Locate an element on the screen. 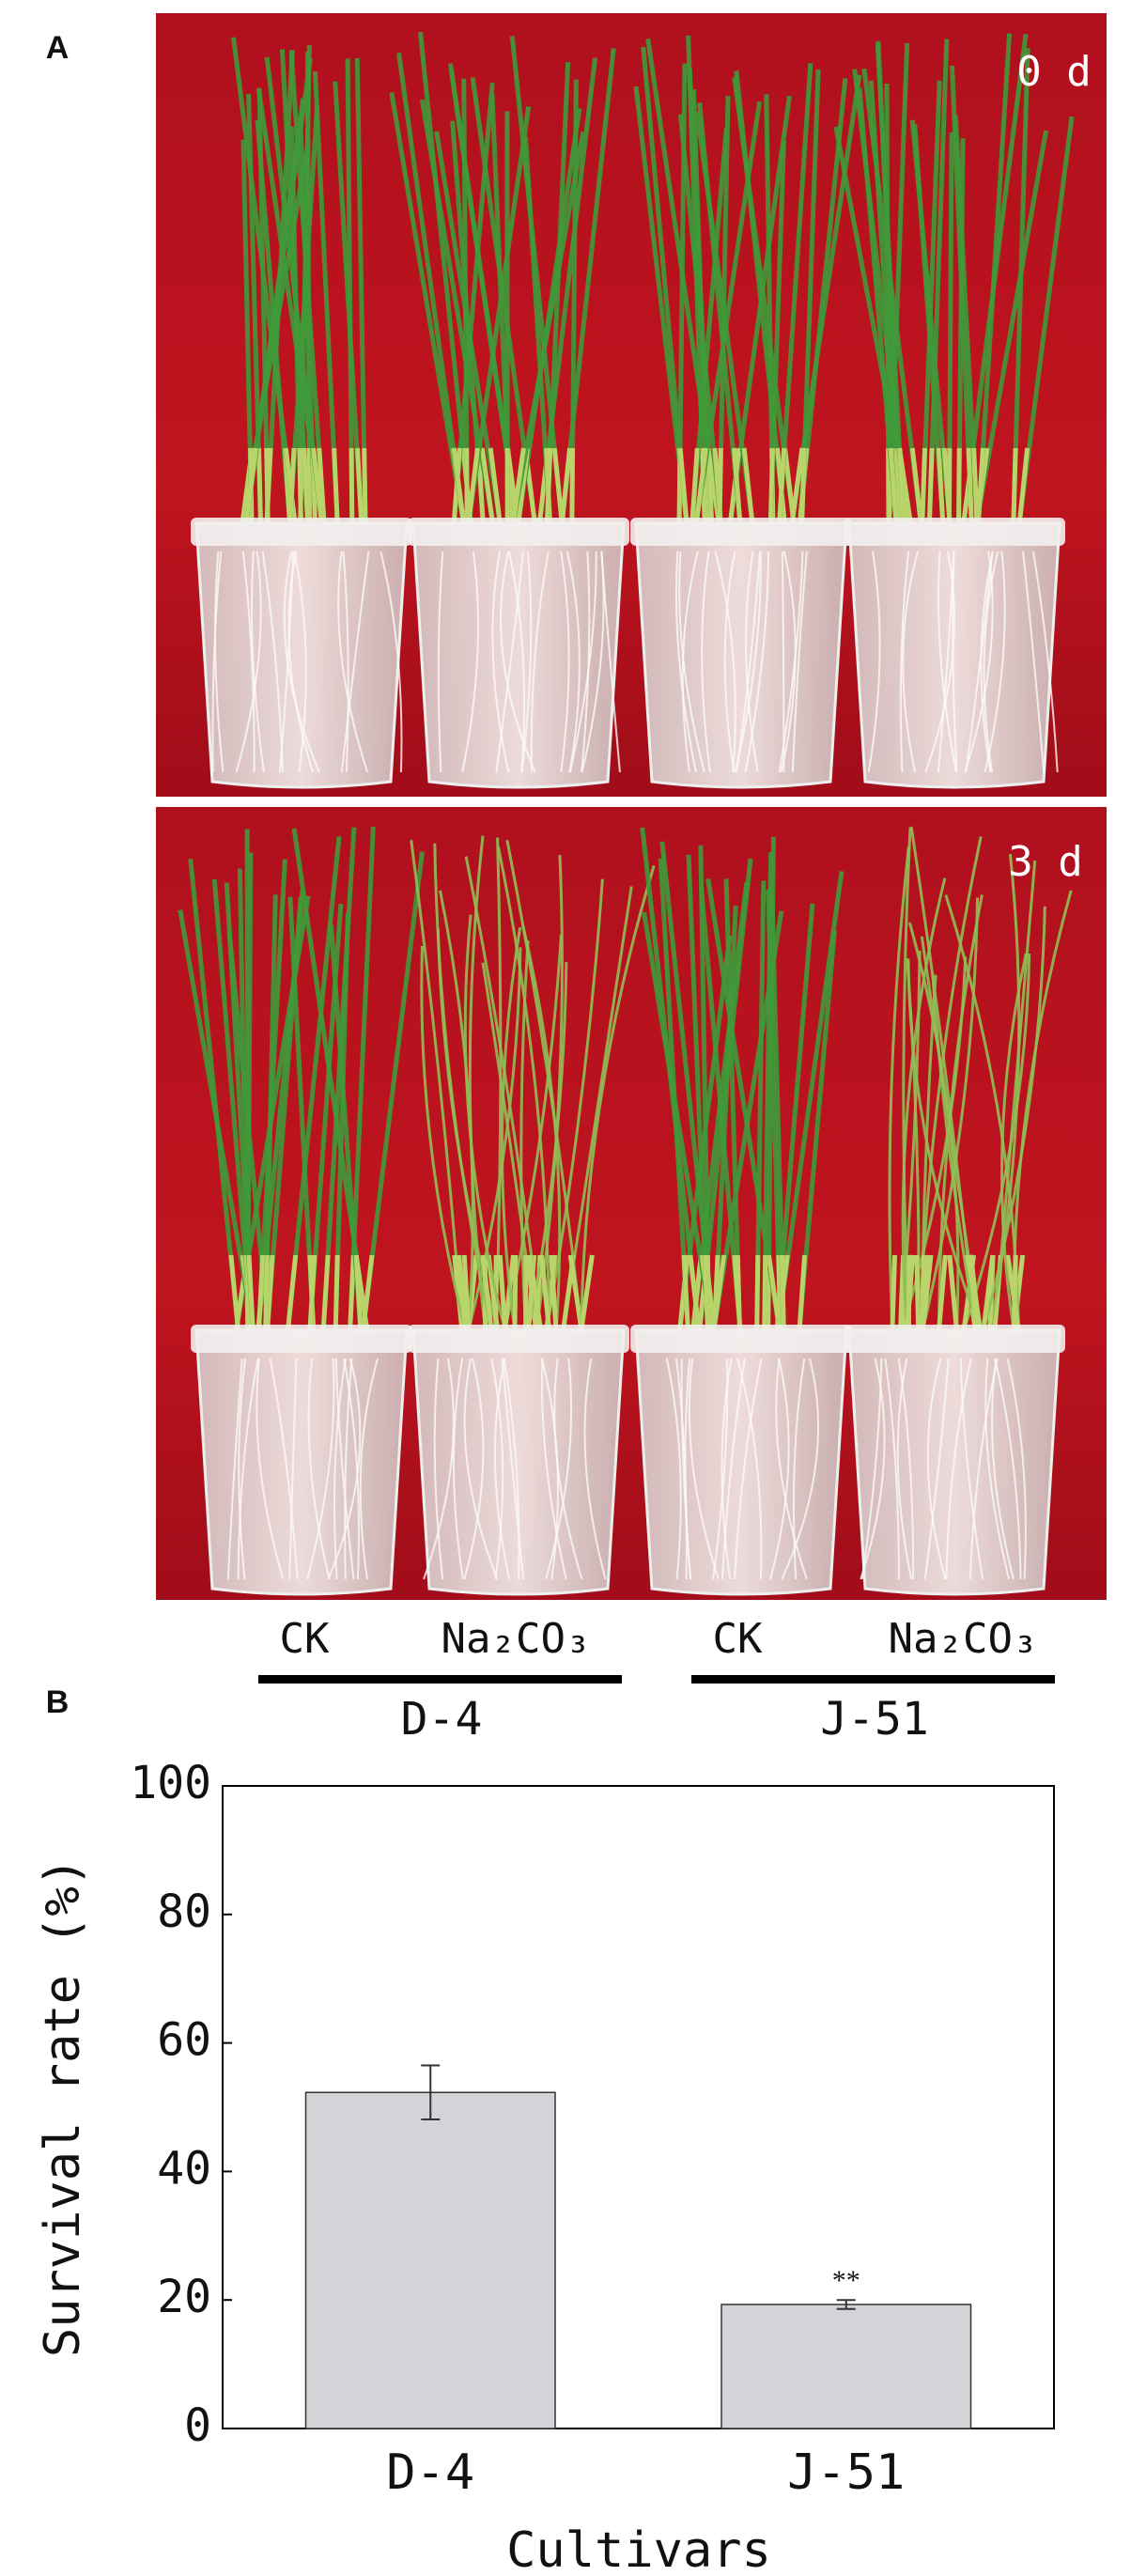 The width and height of the screenshot is (1131, 2576). y-axis-label: Survival rate (%) is located at coordinates (63, 2107).